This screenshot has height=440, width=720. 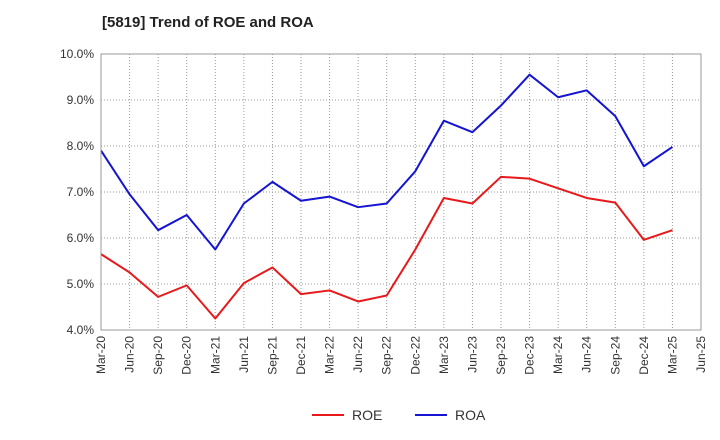 I want to click on x-tick-label: Jun-21, so click(x=244, y=354).